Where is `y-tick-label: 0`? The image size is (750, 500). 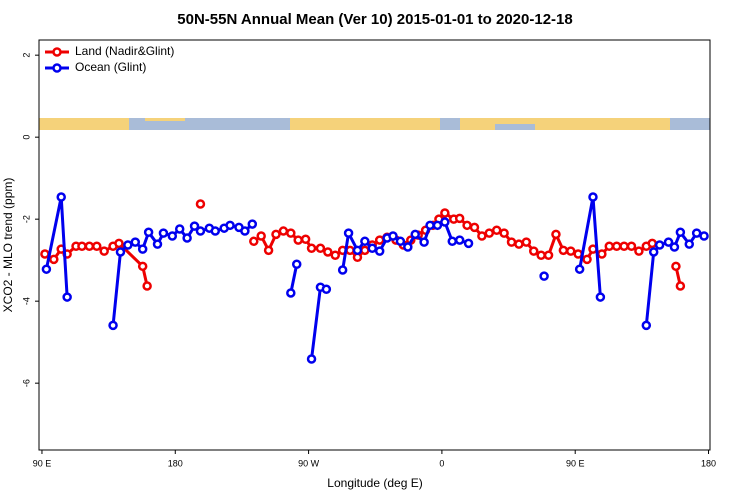 y-tick-label: 0 is located at coordinates (26, 137).